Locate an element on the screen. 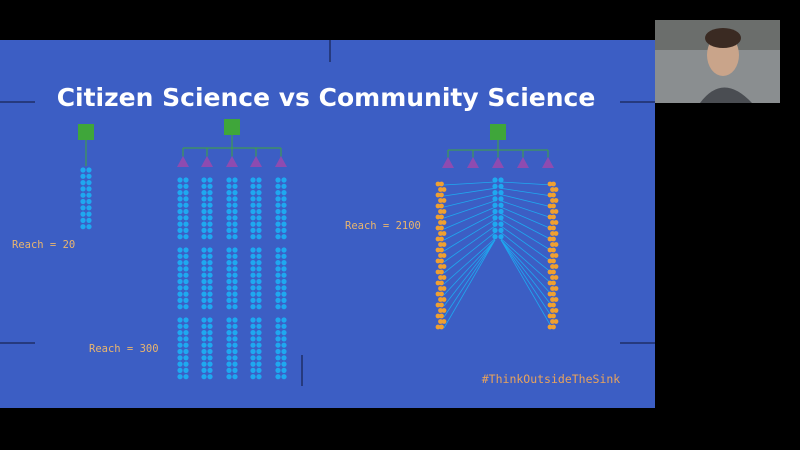 This screenshot has height=450, width=800. reach-label: Reach = 2100 is located at coordinates (383, 226).